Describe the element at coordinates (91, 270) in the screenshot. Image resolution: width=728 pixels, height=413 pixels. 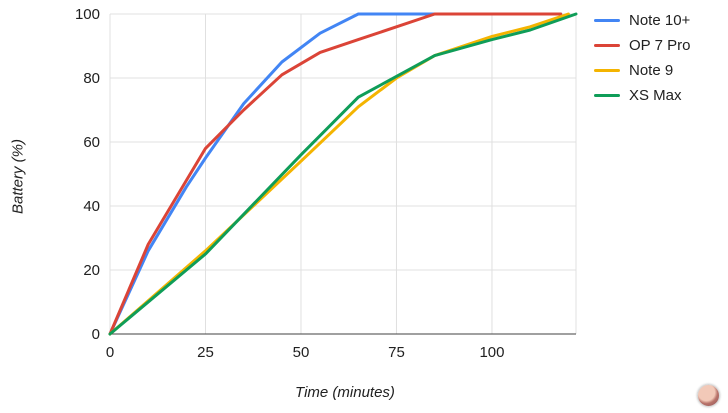
I see `y-tick-label: 20` at that location.